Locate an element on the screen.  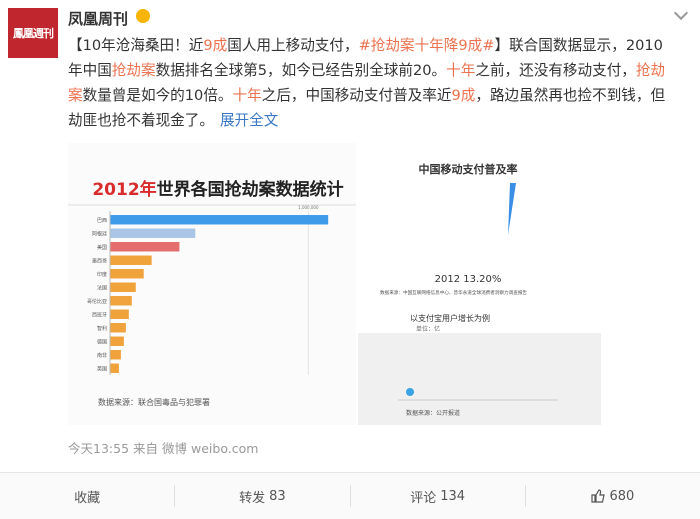
title-year: 2012年 is located at coordinates (124, 189).